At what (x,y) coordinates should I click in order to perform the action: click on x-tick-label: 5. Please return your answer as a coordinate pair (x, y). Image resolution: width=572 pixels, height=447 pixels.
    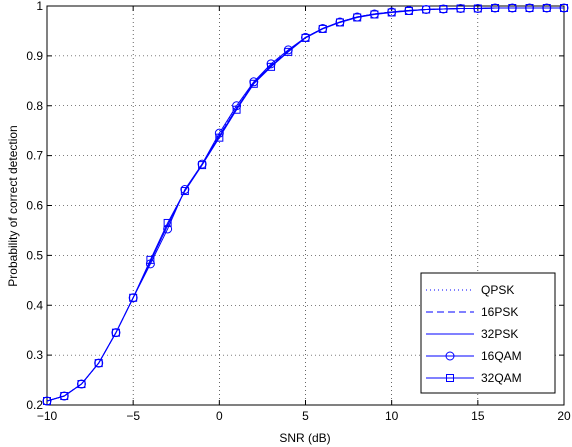
    Looking at the image, I should click on (305, 416).